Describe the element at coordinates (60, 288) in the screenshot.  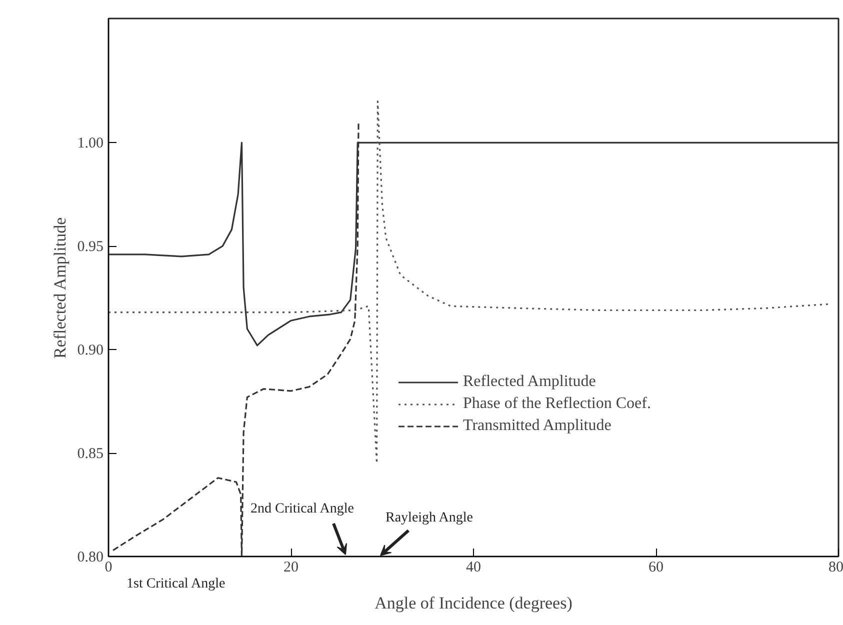
I see `y-axis-title: Reflected Amplitude` at that location.